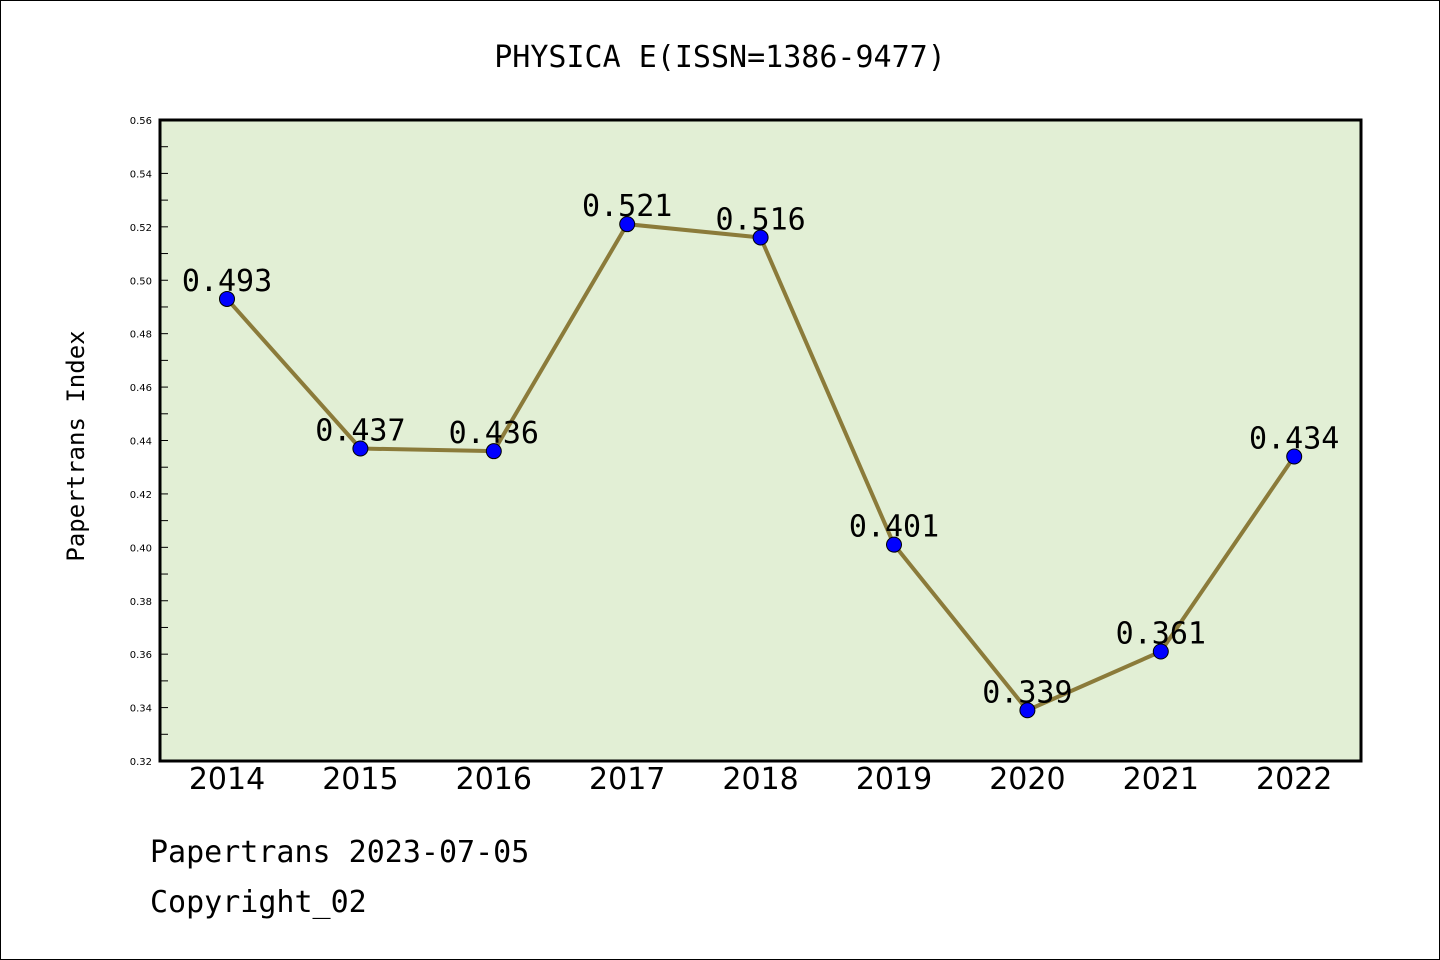  What do you see at coordinates (141, 495) in the screenshot?
I see `y-tick-label: 0.42` at bounding box center [141, 495].